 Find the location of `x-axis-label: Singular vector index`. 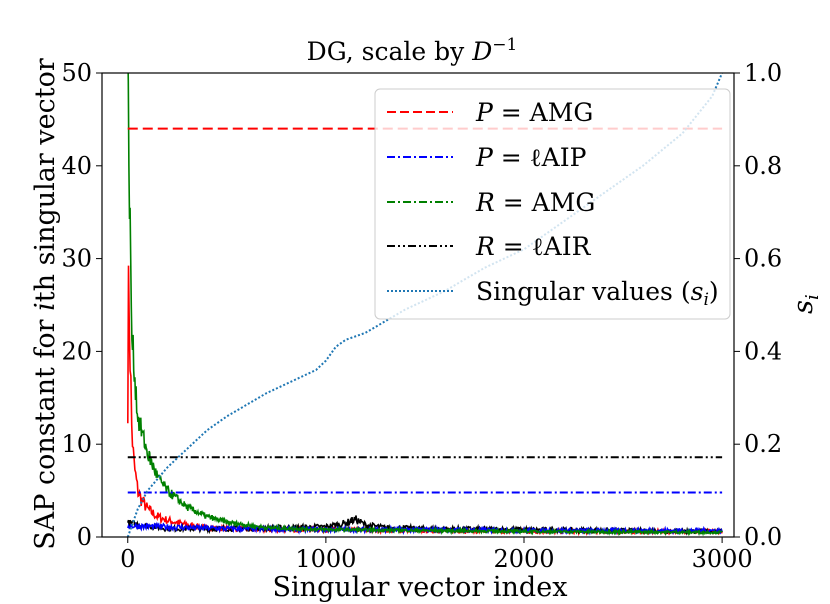

x-axis-label: Singular vector index is located at coordinates (420, 587).